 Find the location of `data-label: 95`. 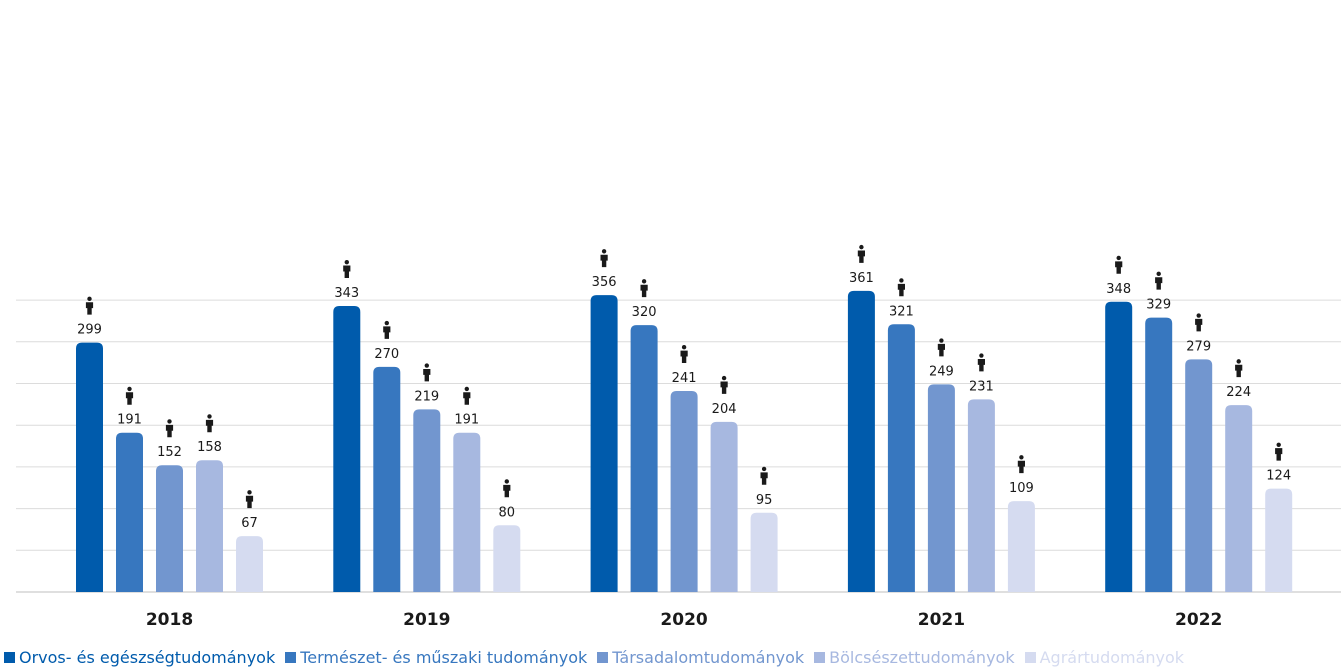

data-label: 95 is located at coordinates (764, 500).